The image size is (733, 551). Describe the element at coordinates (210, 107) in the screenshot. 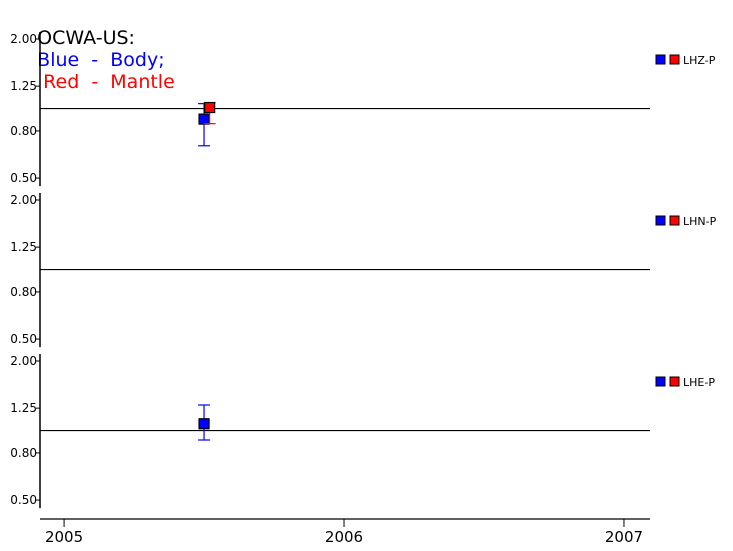

I see `data-point-mantle` at that location.